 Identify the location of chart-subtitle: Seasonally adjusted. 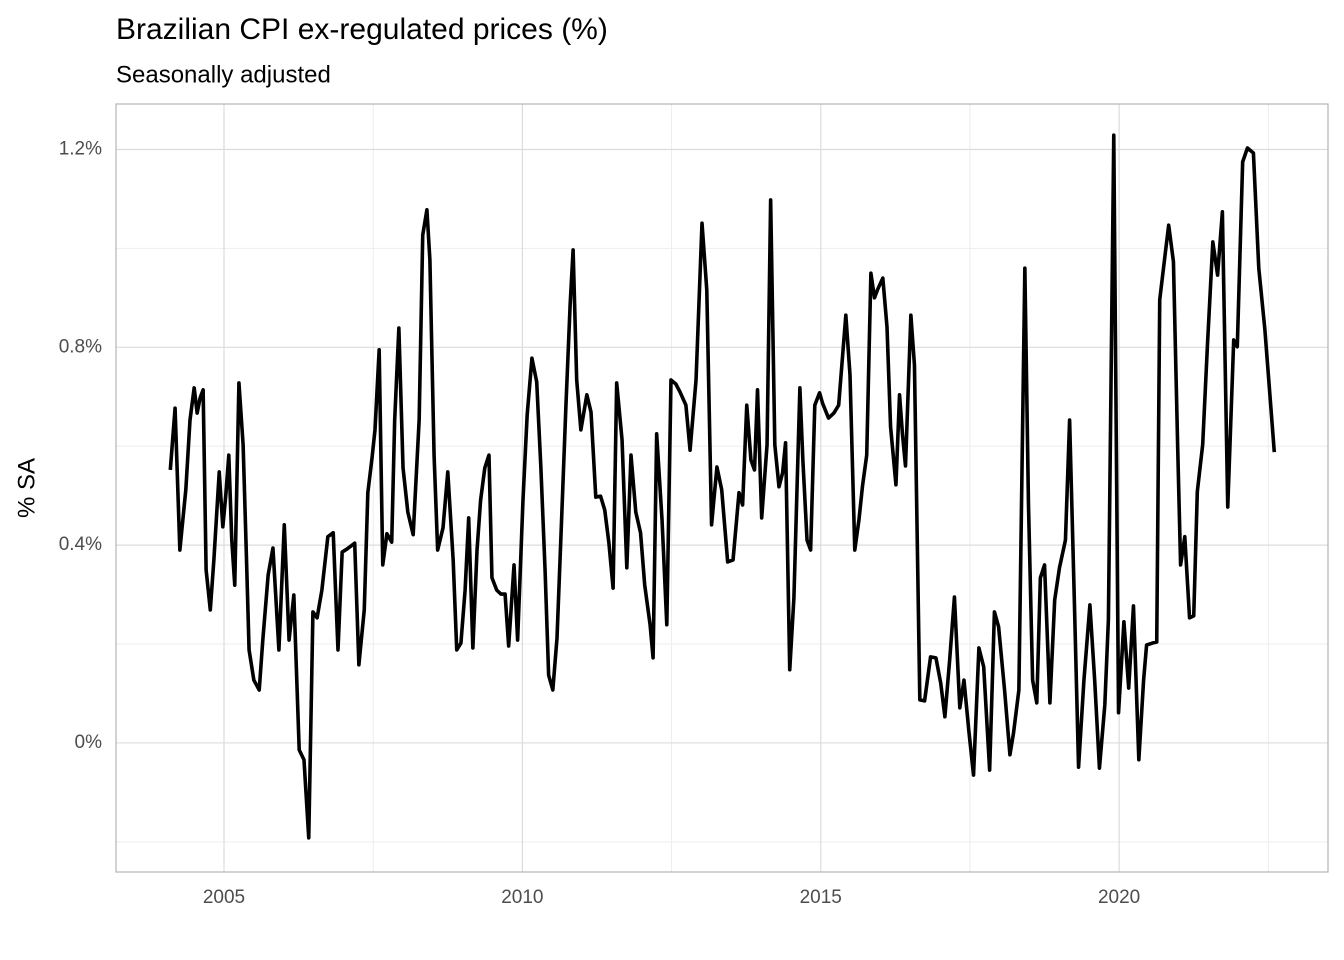
(223, 74).